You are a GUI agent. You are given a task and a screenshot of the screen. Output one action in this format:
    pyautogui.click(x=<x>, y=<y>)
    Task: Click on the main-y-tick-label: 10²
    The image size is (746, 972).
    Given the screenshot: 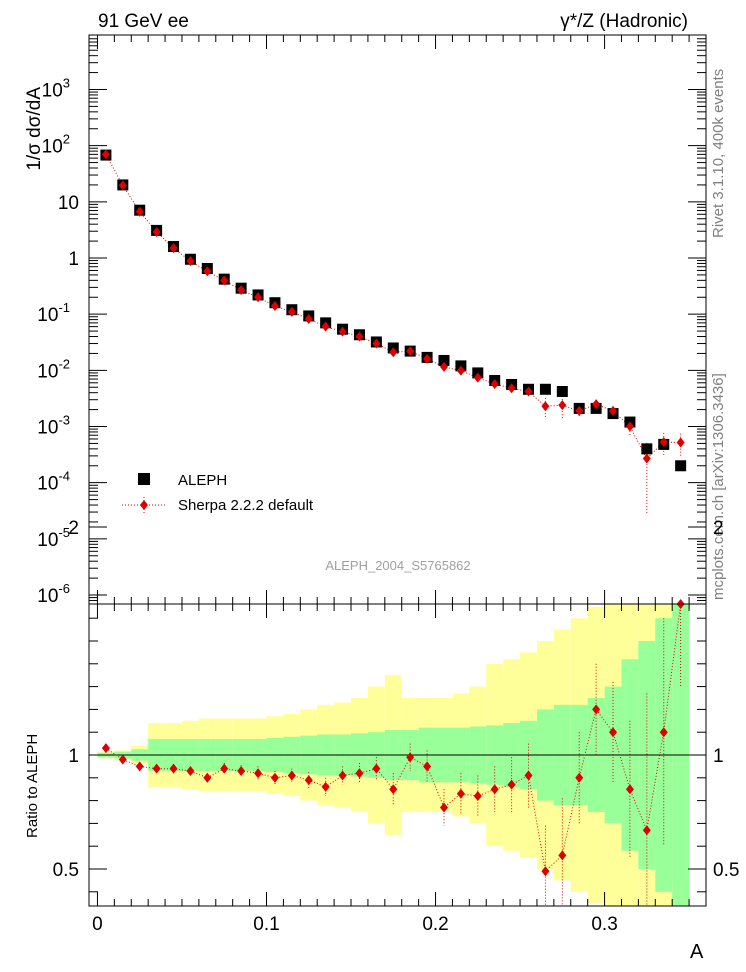 What is the action you would take?
    pyautogui.click(x=56, y=145)
    